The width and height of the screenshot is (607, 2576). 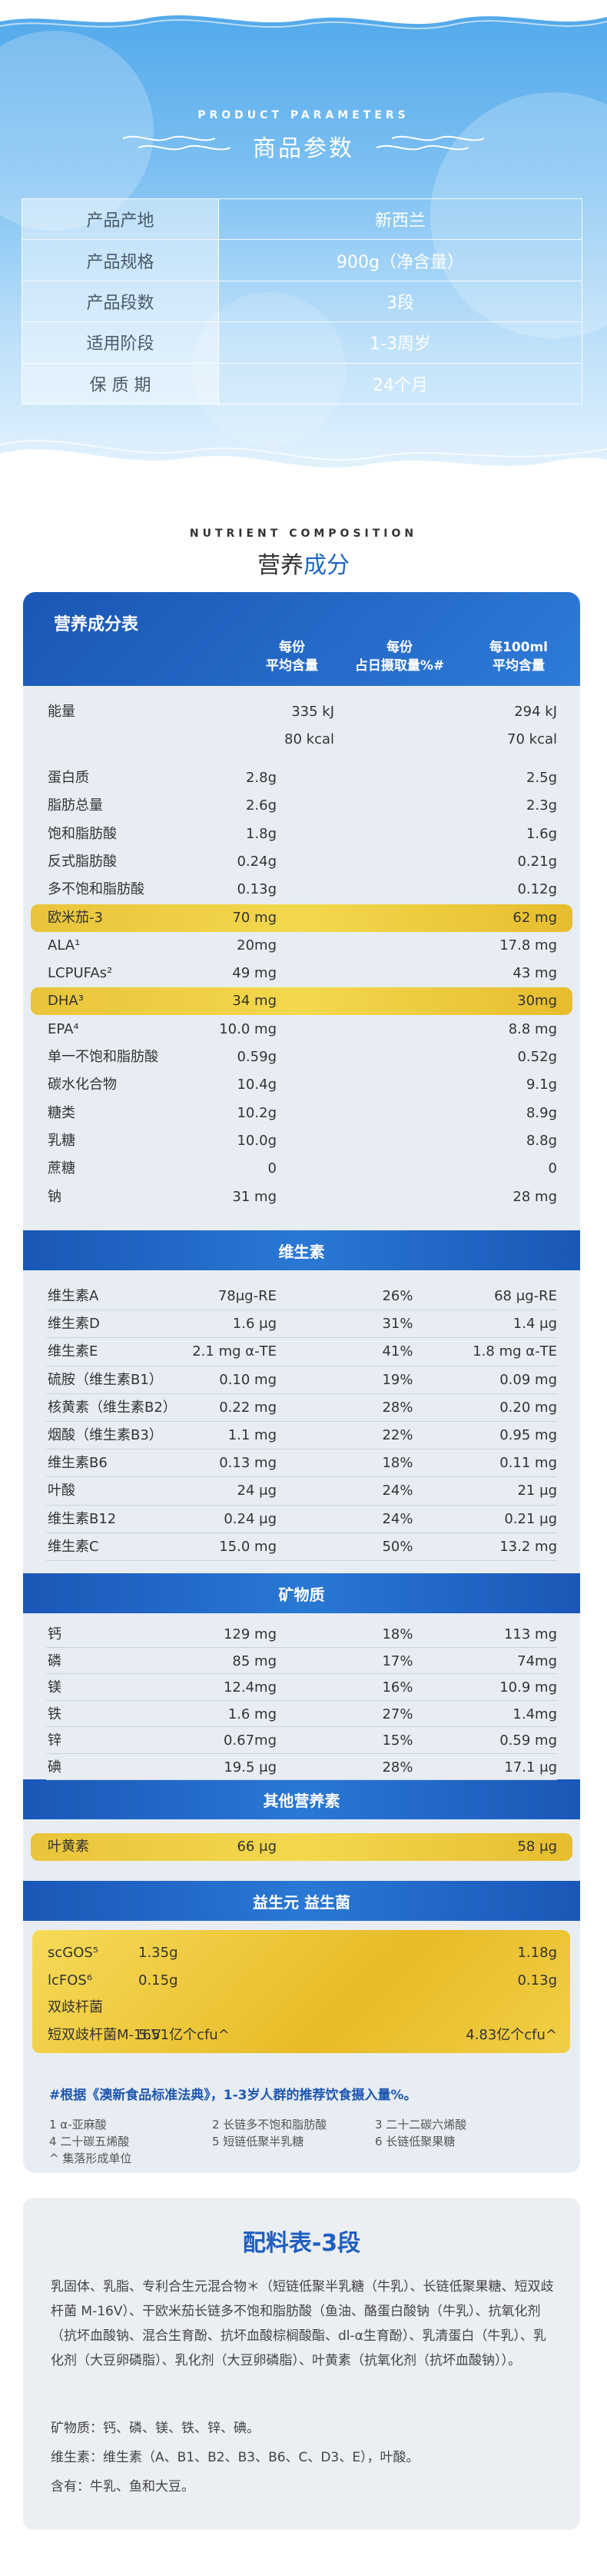 What do you see at coordinates (301, 918) in the screenshot?
I see `table-row: 欧米茄-3 70 mg 62 mg` at bounding box center [301, 918].